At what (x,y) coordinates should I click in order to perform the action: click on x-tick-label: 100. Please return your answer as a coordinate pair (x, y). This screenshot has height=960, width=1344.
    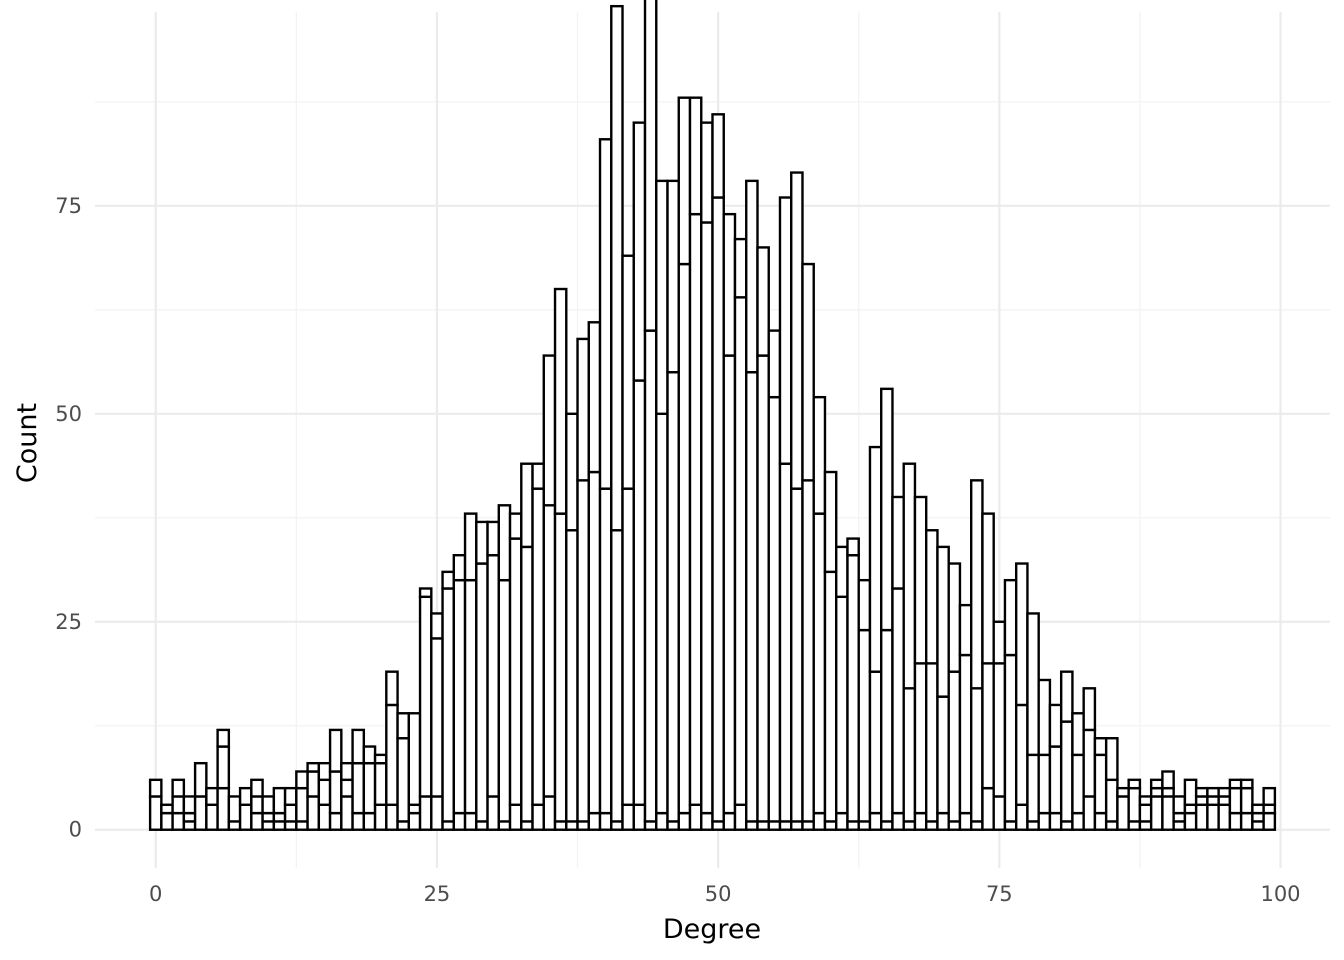
    Looking at the image, I should click on (1280, 894).